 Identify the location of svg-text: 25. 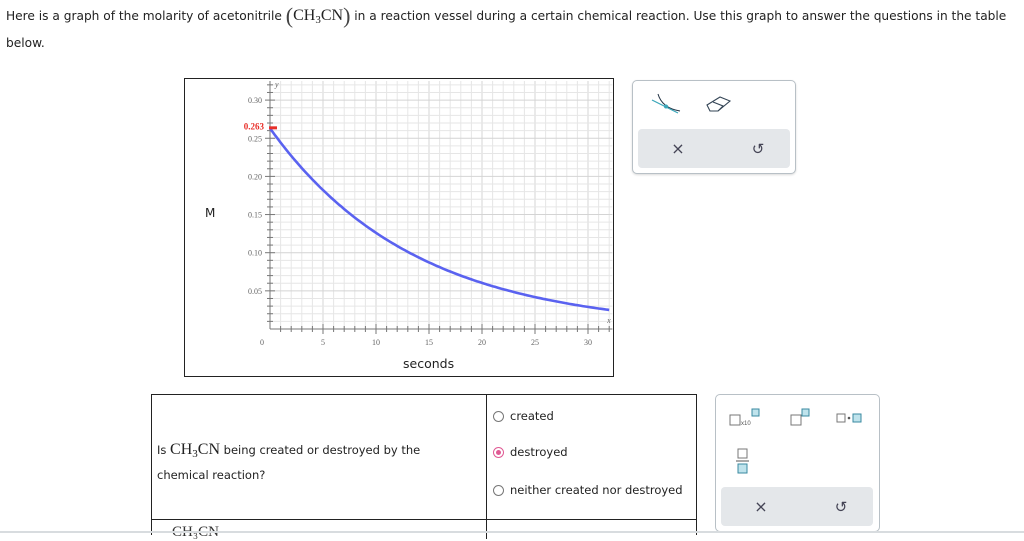
(535, 342).